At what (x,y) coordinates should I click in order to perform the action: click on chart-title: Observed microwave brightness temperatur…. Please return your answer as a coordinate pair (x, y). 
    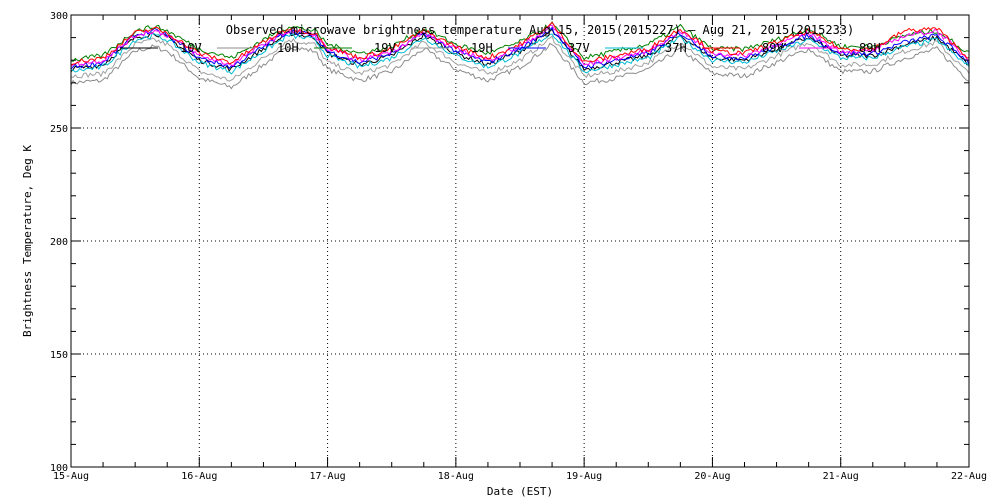
    Looking at the image, I should click on (540, 30).